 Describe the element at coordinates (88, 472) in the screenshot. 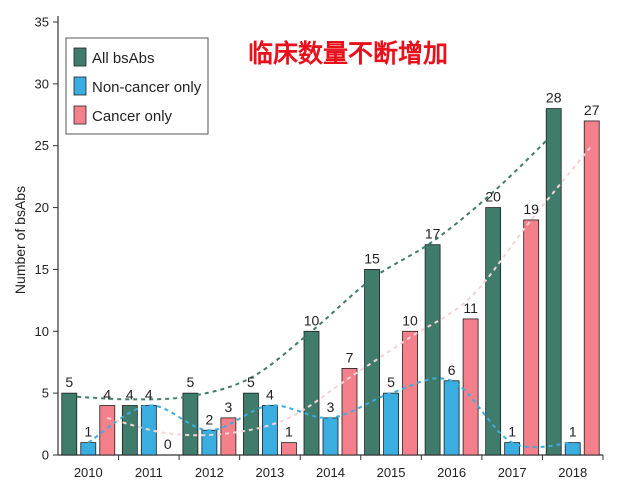

I see `x-tick-label: 2010` at that location.